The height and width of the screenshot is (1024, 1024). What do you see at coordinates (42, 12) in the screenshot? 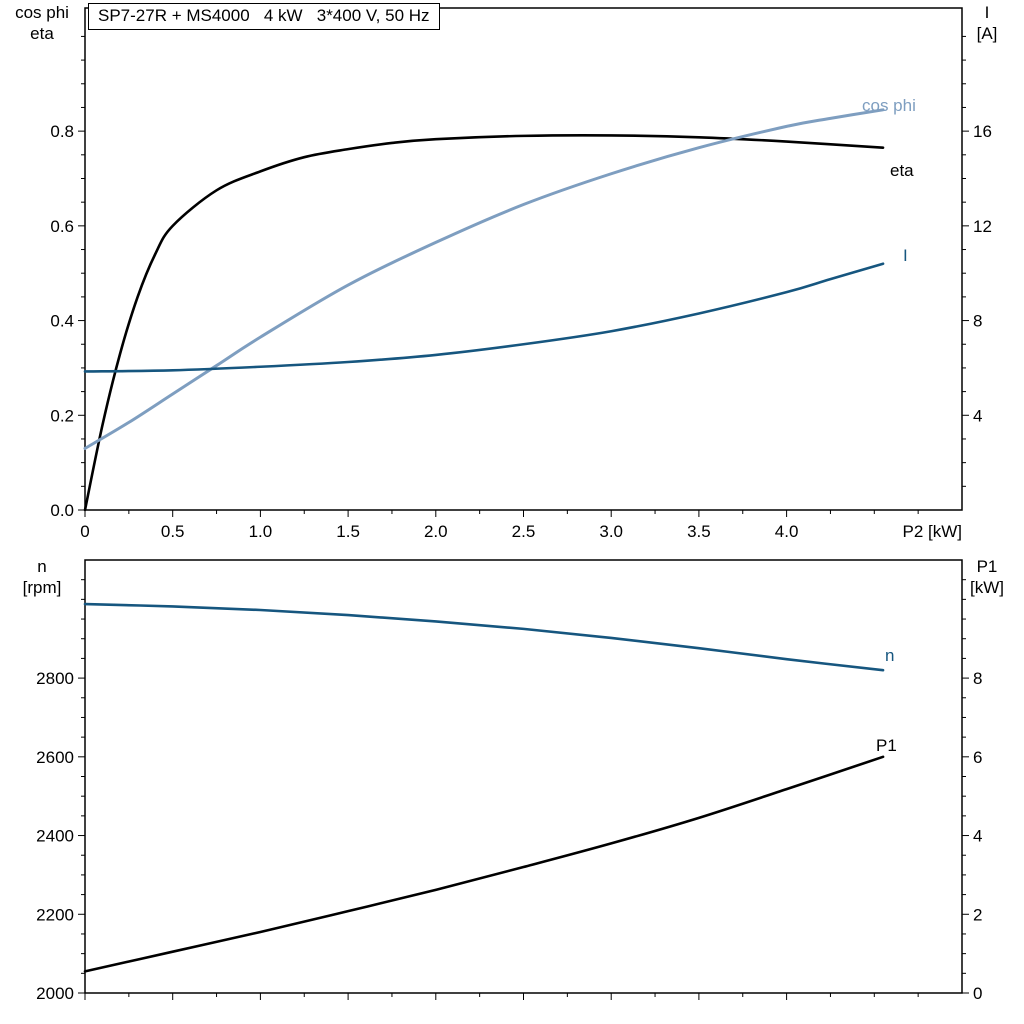
I see `top-left-axis-label-line1: cos phi` at bounding box center [42, 12].